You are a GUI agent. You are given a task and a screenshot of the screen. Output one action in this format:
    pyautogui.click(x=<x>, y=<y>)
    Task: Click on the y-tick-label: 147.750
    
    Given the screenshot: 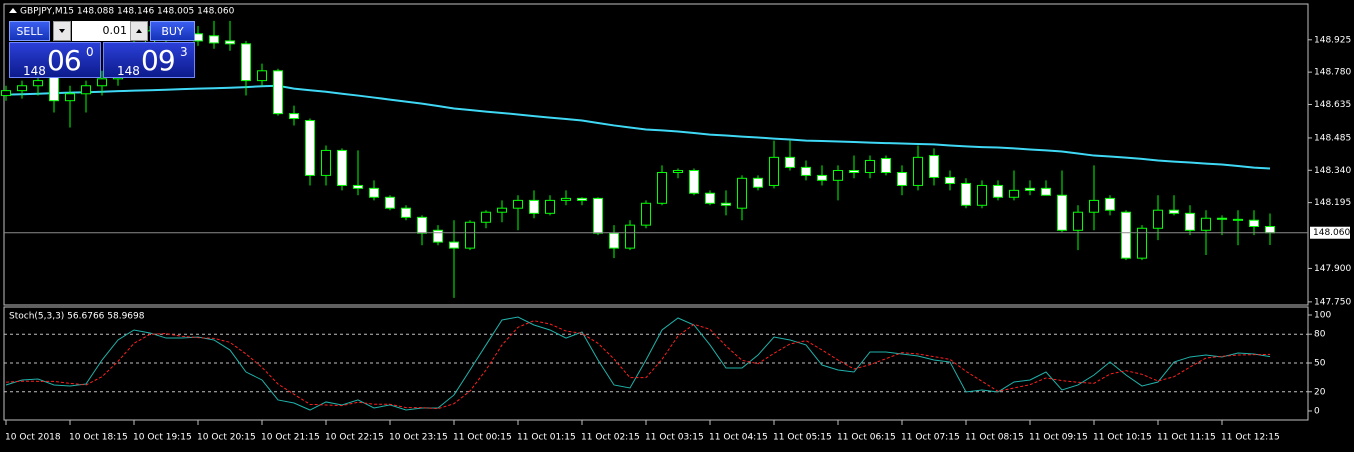 What is the action you would take?
    pyautogui.click(x=1332, y=302)
    